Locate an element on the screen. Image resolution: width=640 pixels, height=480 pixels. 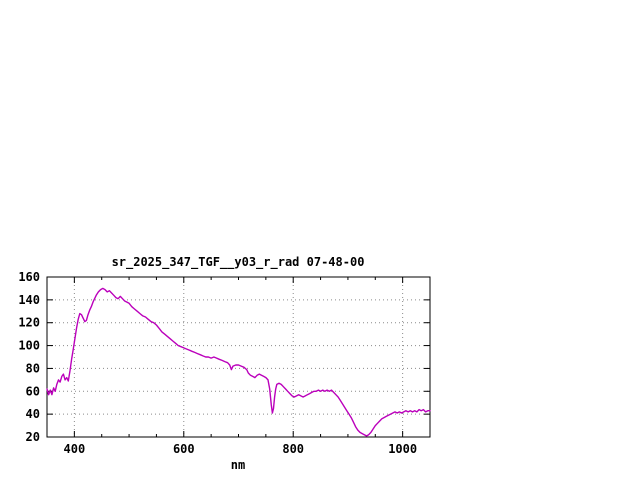
y-tick-label: 80 is located at coordinates (33, 368).